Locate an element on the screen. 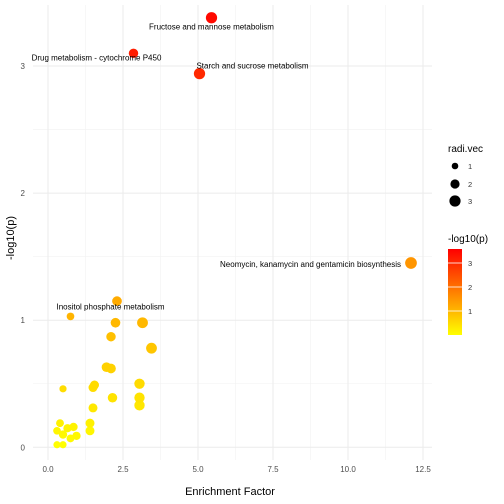  x-tick-label: 5.0 is located at coordinates (198, 469).